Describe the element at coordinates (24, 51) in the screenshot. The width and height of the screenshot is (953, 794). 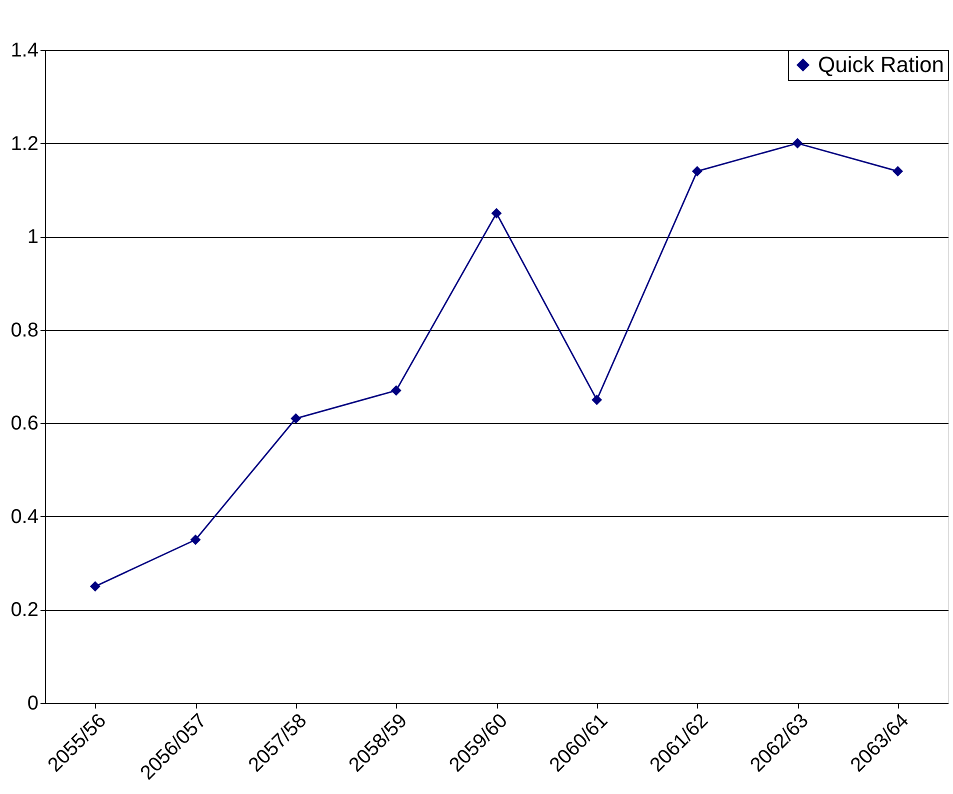
I see `y-tick-label: 1.4` at that location.